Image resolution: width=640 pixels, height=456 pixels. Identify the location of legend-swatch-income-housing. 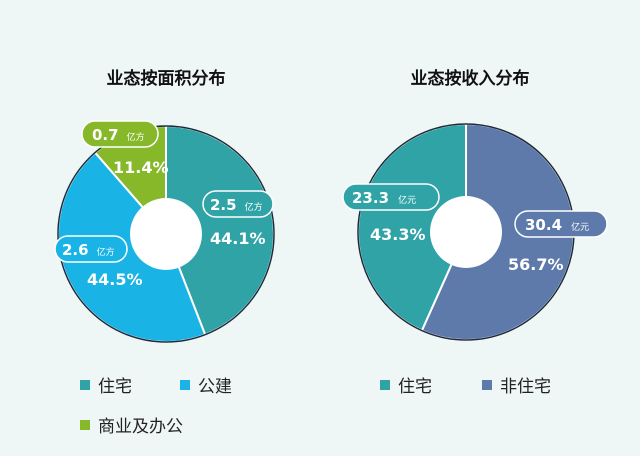
(385, 385).